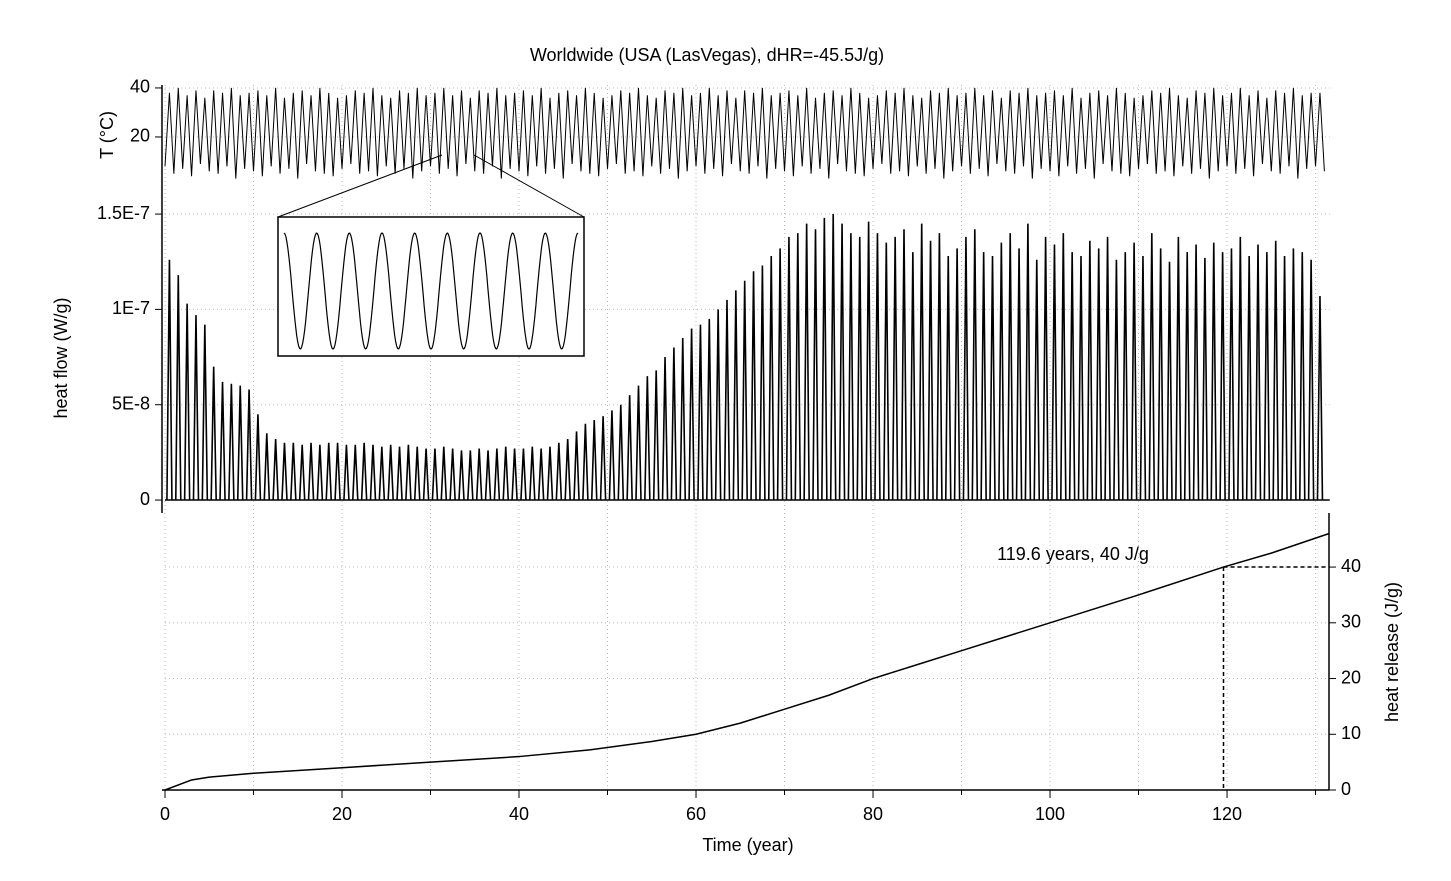 The height and width of the screenshot is (881, 1451). Describe the element at coordinates (1050, 814) in the screenshot. I see `x-tick-label: 100` at that location.